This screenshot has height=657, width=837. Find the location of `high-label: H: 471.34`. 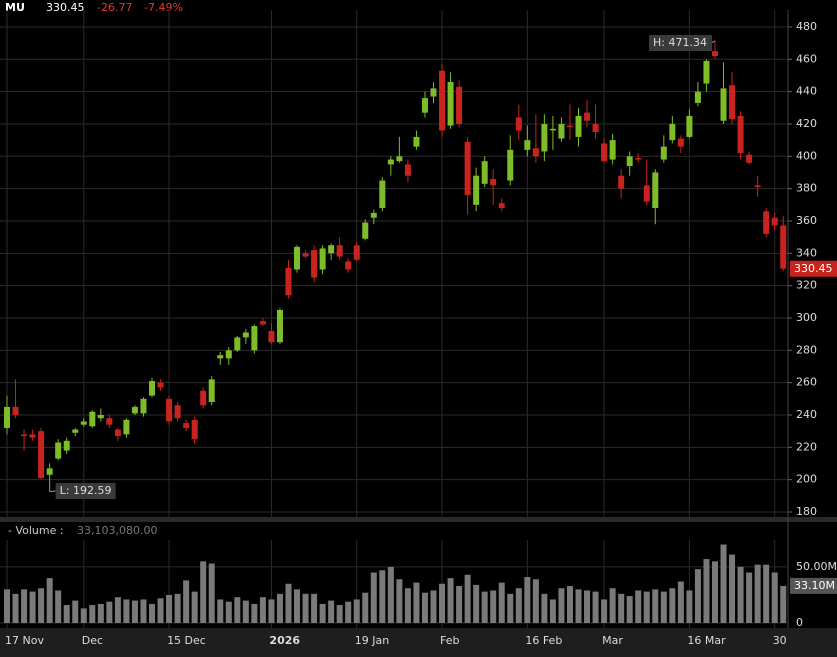

high-label: H: 471.34 is located at coordinates (680, 42).